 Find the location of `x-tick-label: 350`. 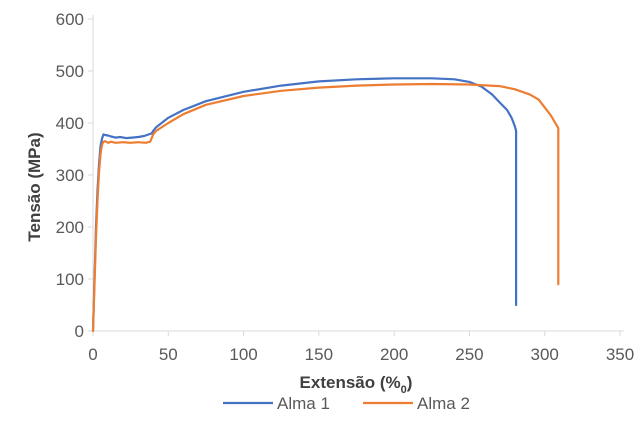

x-tick-label: 350 is located at coordinates (620, 354).